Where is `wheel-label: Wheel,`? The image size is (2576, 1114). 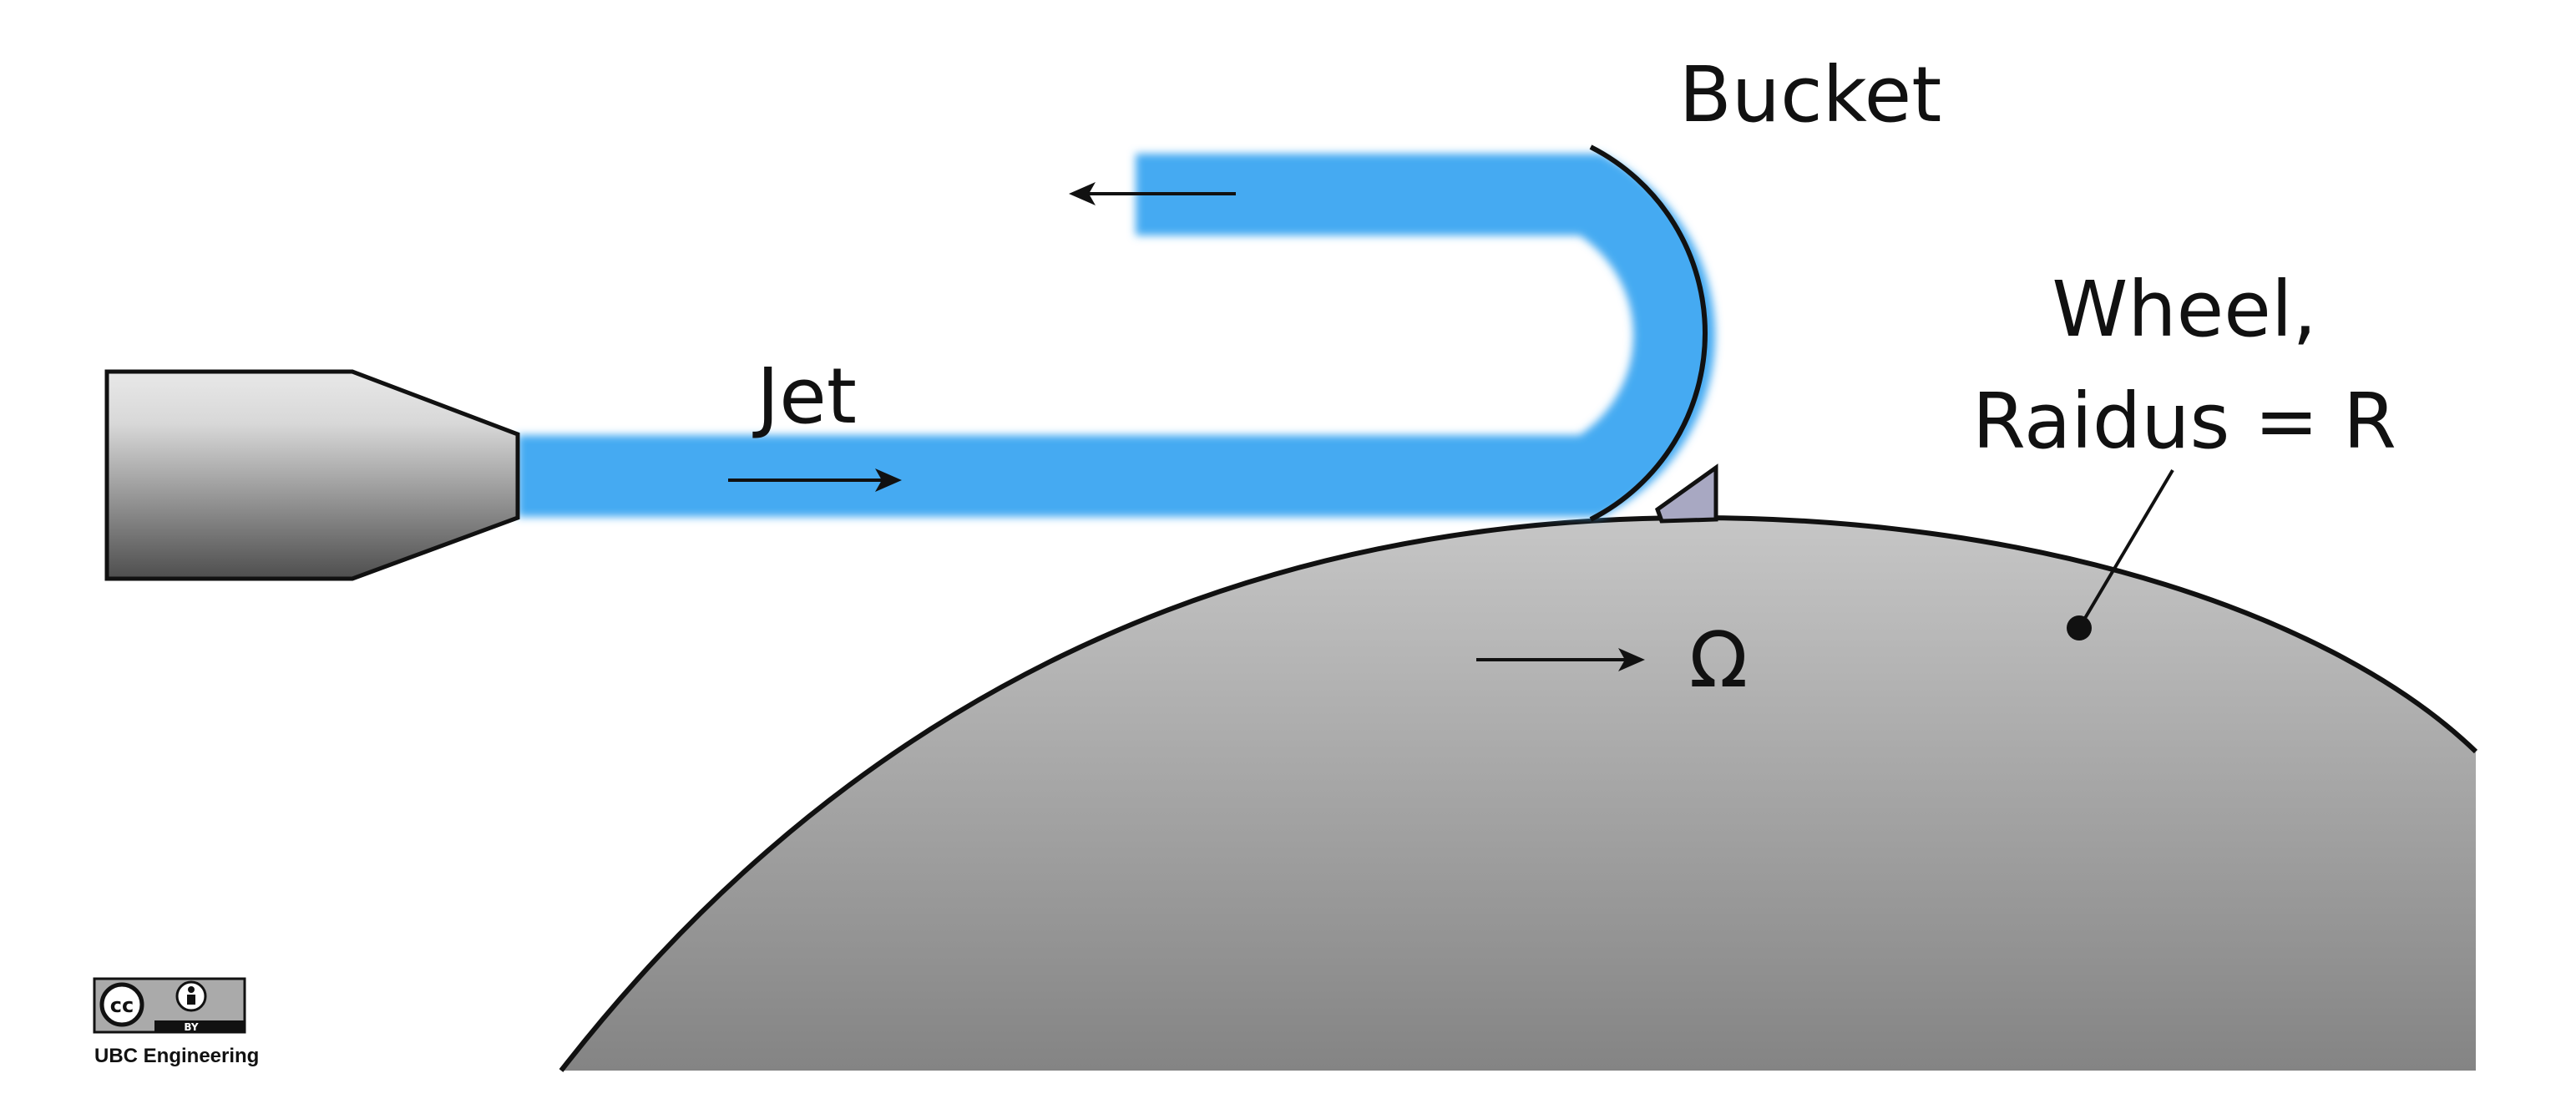 wheel-label: Wheel, is located at coordinates (2184, 309).